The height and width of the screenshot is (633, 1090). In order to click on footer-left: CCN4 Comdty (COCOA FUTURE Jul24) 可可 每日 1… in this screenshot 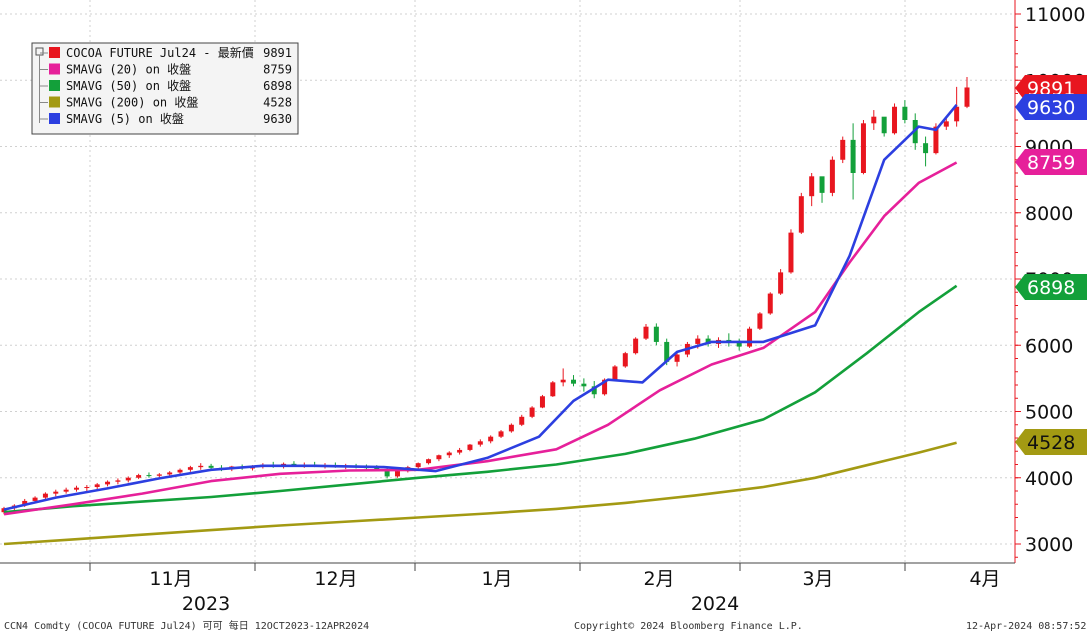, I will do `click(186, 625)`.